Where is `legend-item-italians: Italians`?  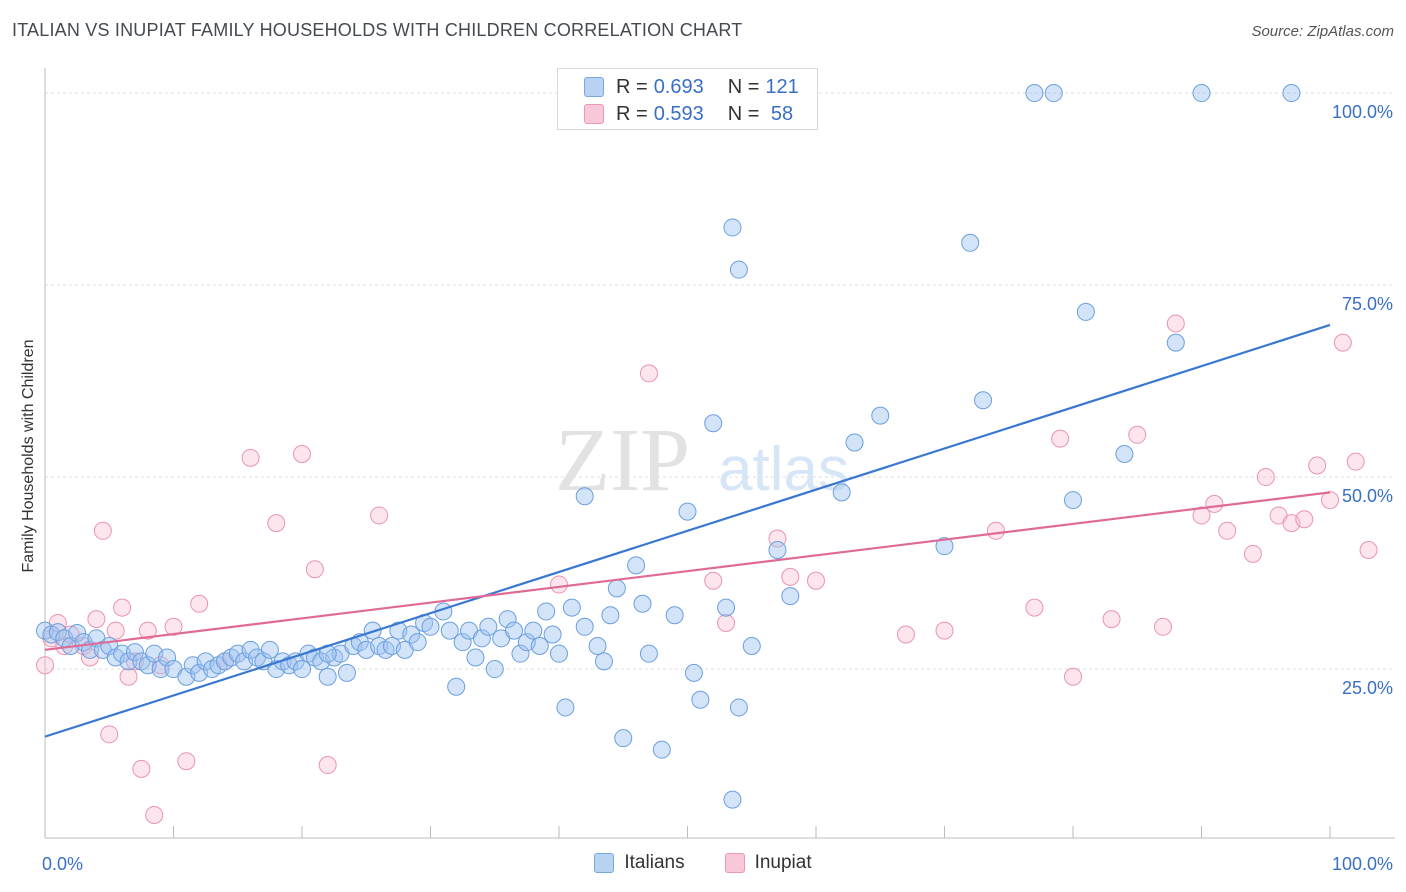 legend-item-italians: Italians is located at coordinates (639, 863).